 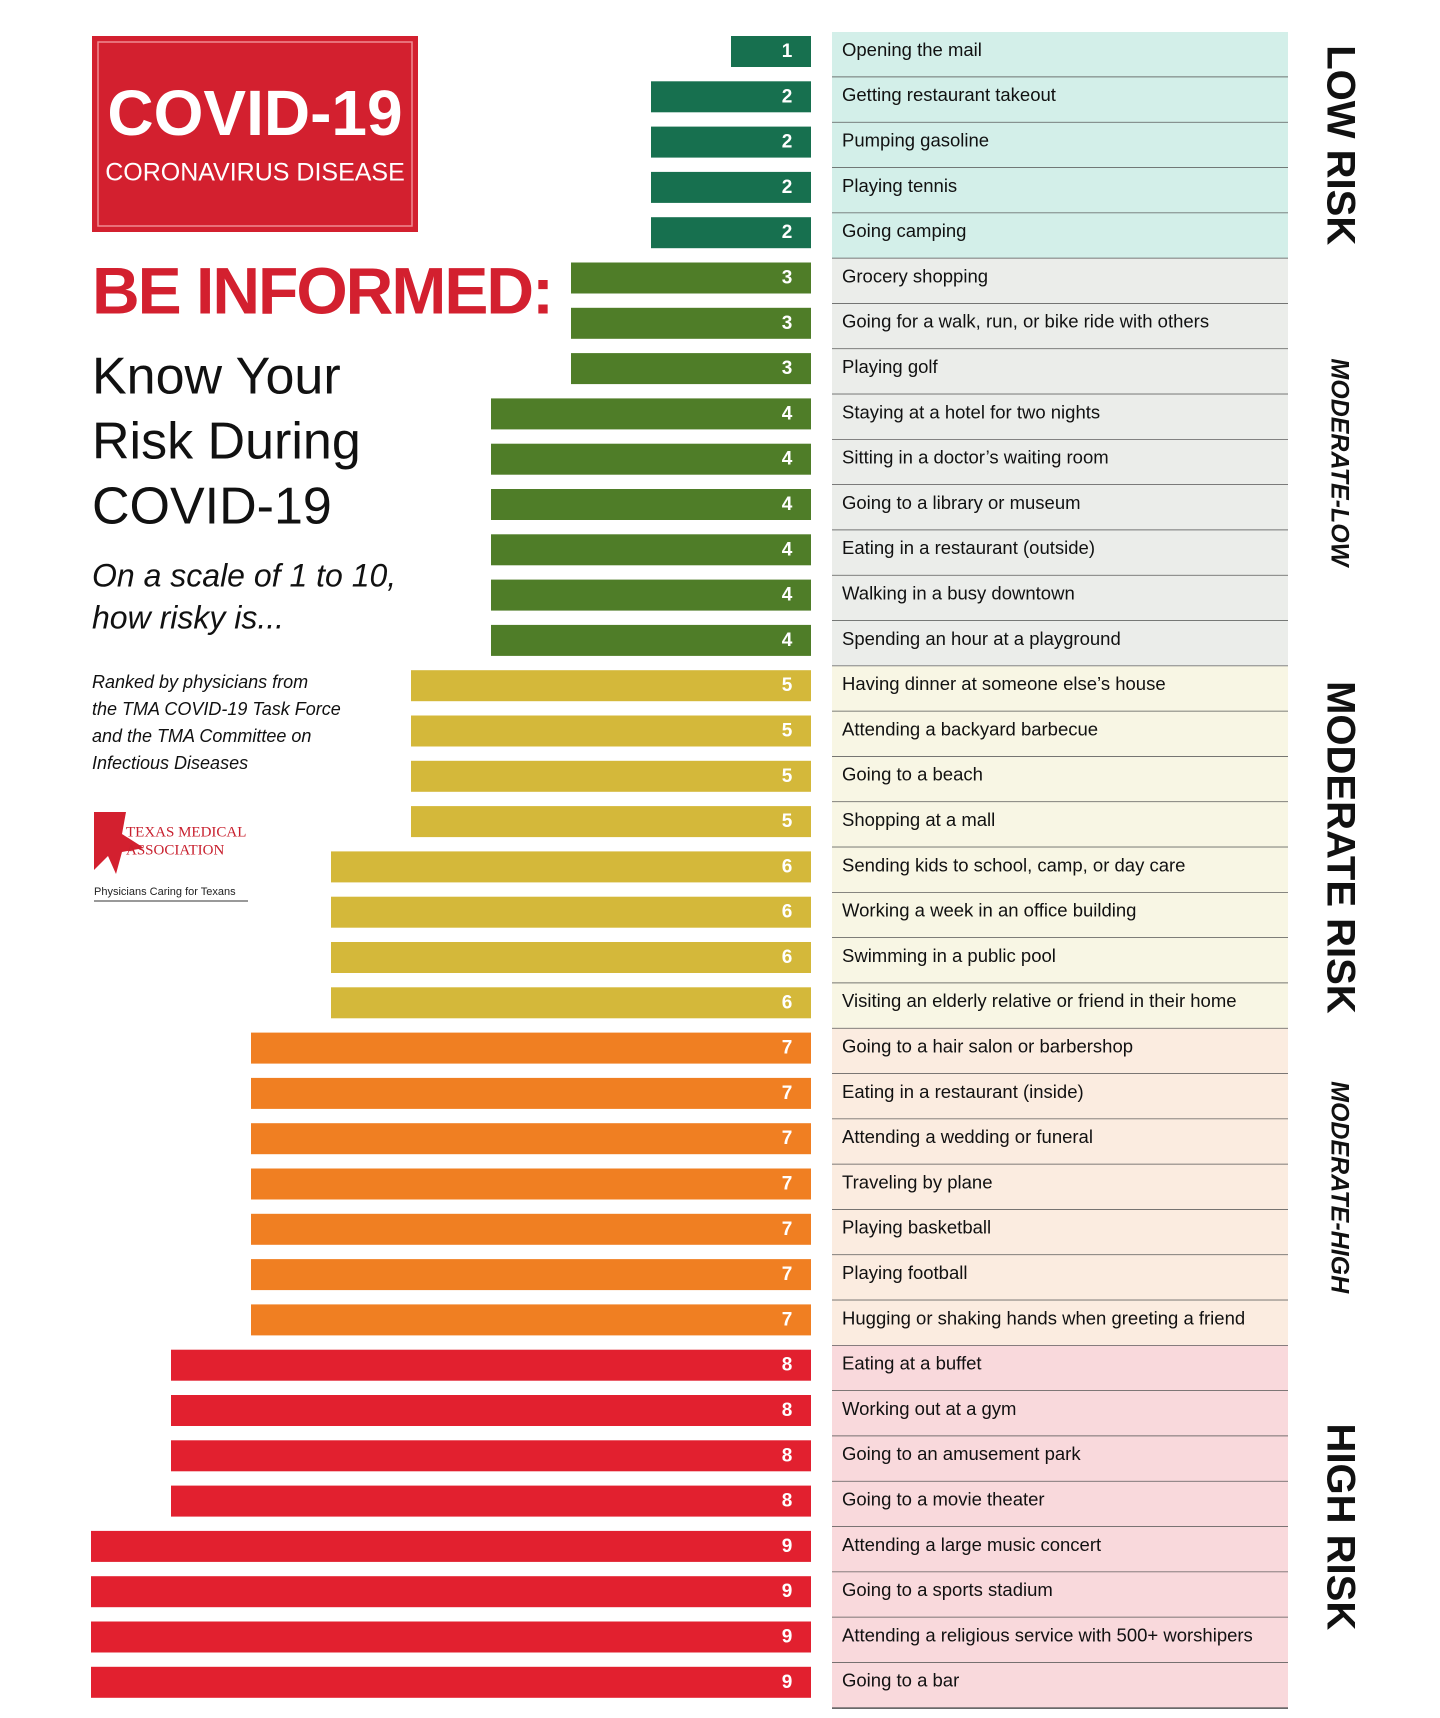 What do you see at coordinates (787, 549) in the screenshot?
I see `value-label: 4` at bounding box center [787, 549].